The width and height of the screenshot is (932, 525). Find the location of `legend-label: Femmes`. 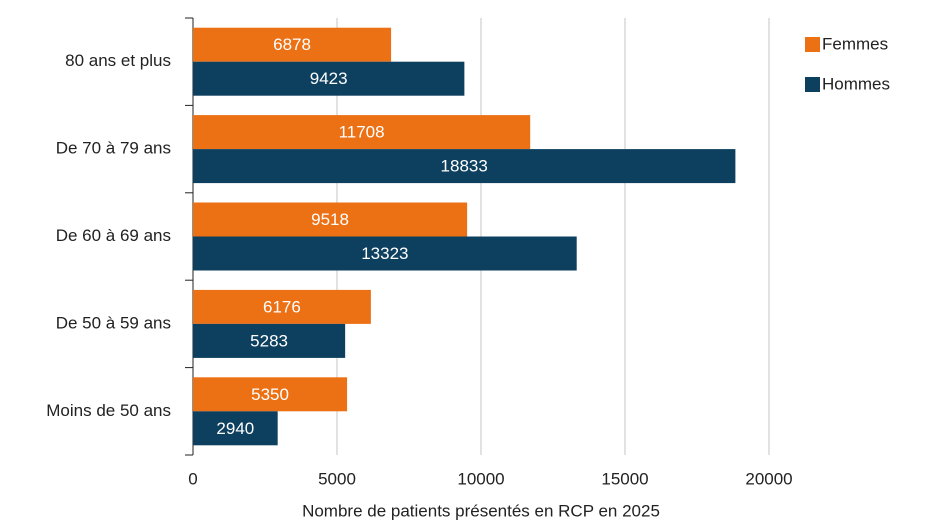

legend-label: Femmes is located at coordinates (855, 43).